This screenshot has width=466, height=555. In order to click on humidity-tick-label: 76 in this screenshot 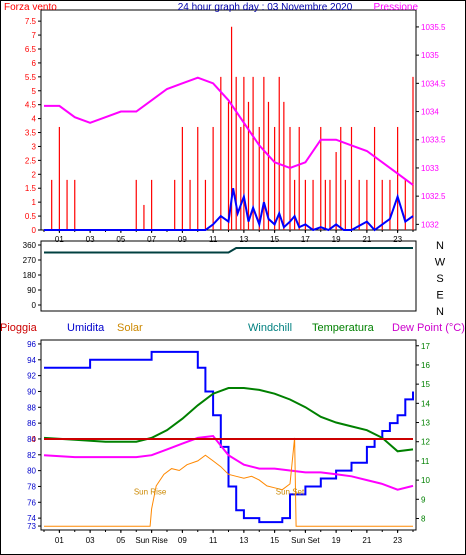, I will do `click(31, 502)`.